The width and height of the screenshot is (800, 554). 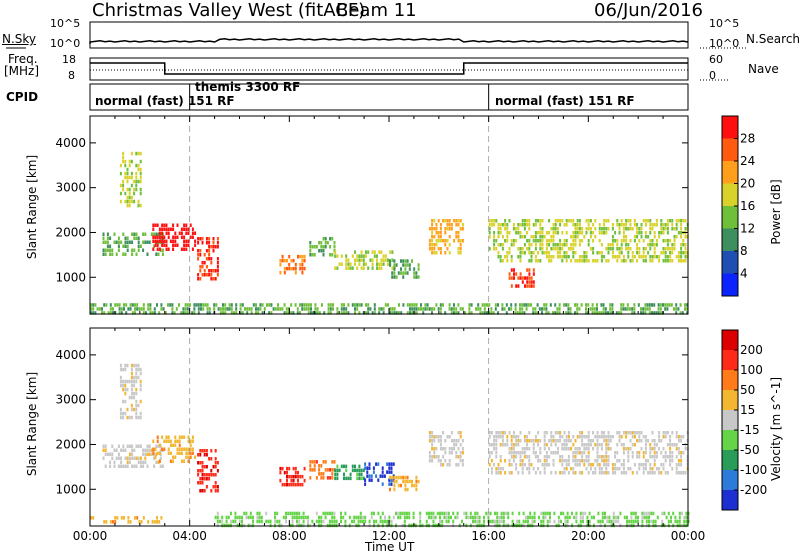 I want to click on colorbar-tick-label: 12, so click(x=747, y=229).